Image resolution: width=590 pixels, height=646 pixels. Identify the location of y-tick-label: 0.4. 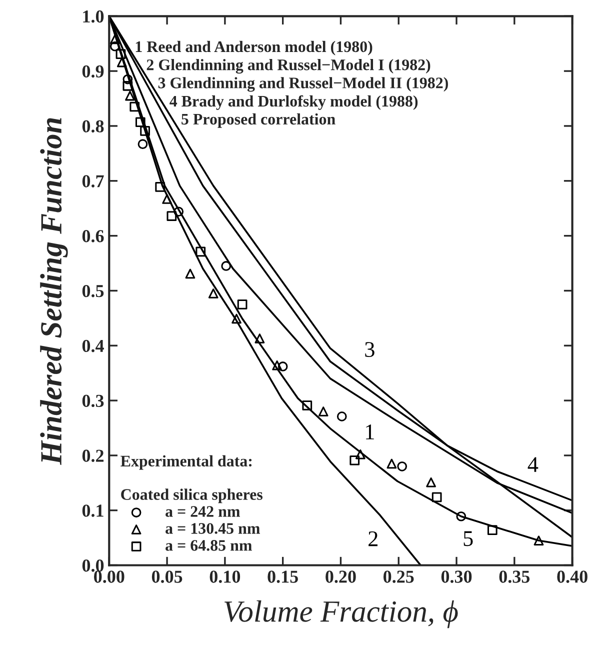
(93, 346).